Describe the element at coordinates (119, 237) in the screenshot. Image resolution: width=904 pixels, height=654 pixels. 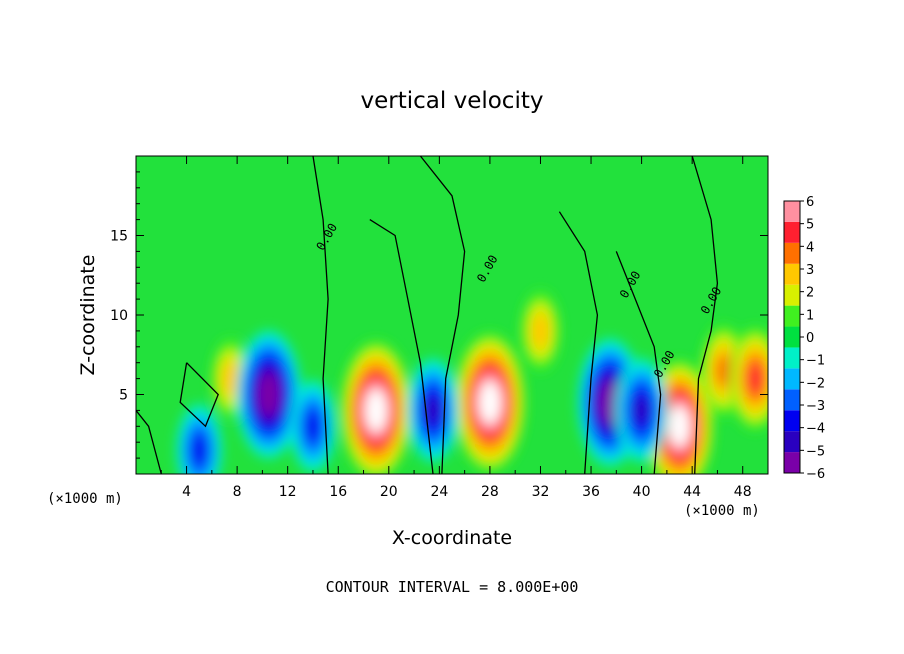
I see `y-tick-label: 15` at that location.